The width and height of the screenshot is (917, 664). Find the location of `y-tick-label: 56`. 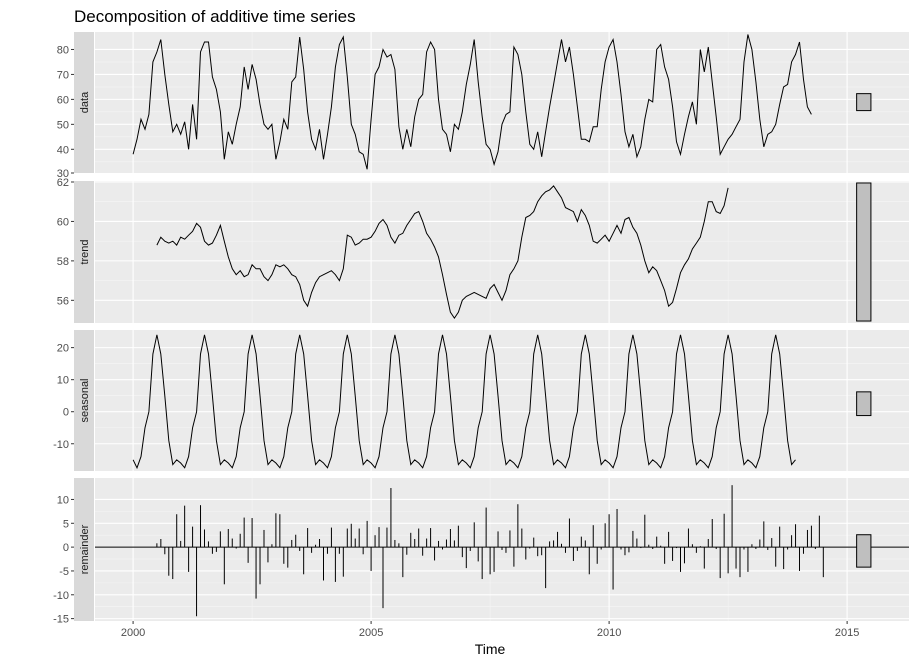

y-tick-label: 56 is located at coordinates (63, 301).